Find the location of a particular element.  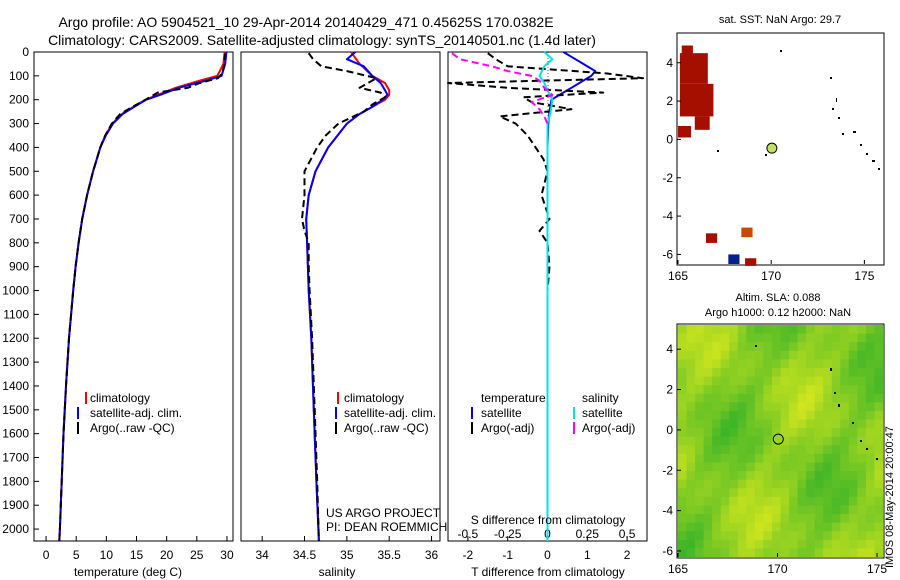

imos-credit: IMOS 08-May-2014 20:00:47 is located at coordinates (890, 497).